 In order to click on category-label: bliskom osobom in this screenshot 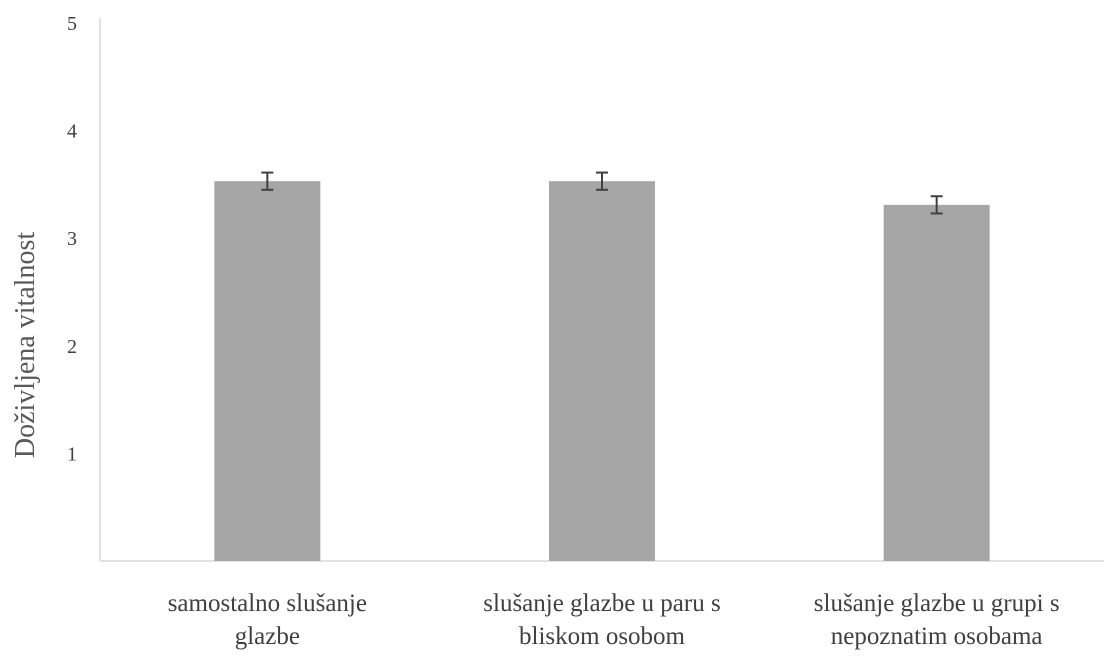, I will do `click(602, 636)`.